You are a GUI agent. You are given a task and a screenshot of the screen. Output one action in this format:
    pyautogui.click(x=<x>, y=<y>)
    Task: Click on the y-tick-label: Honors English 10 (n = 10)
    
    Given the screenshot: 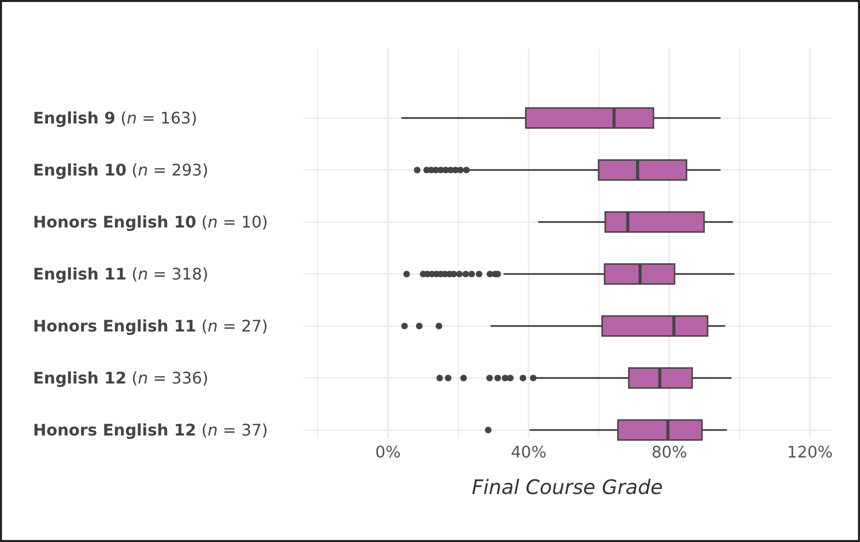 What is the action you would take?
    pyautogui.click(x=150, y=222)
    